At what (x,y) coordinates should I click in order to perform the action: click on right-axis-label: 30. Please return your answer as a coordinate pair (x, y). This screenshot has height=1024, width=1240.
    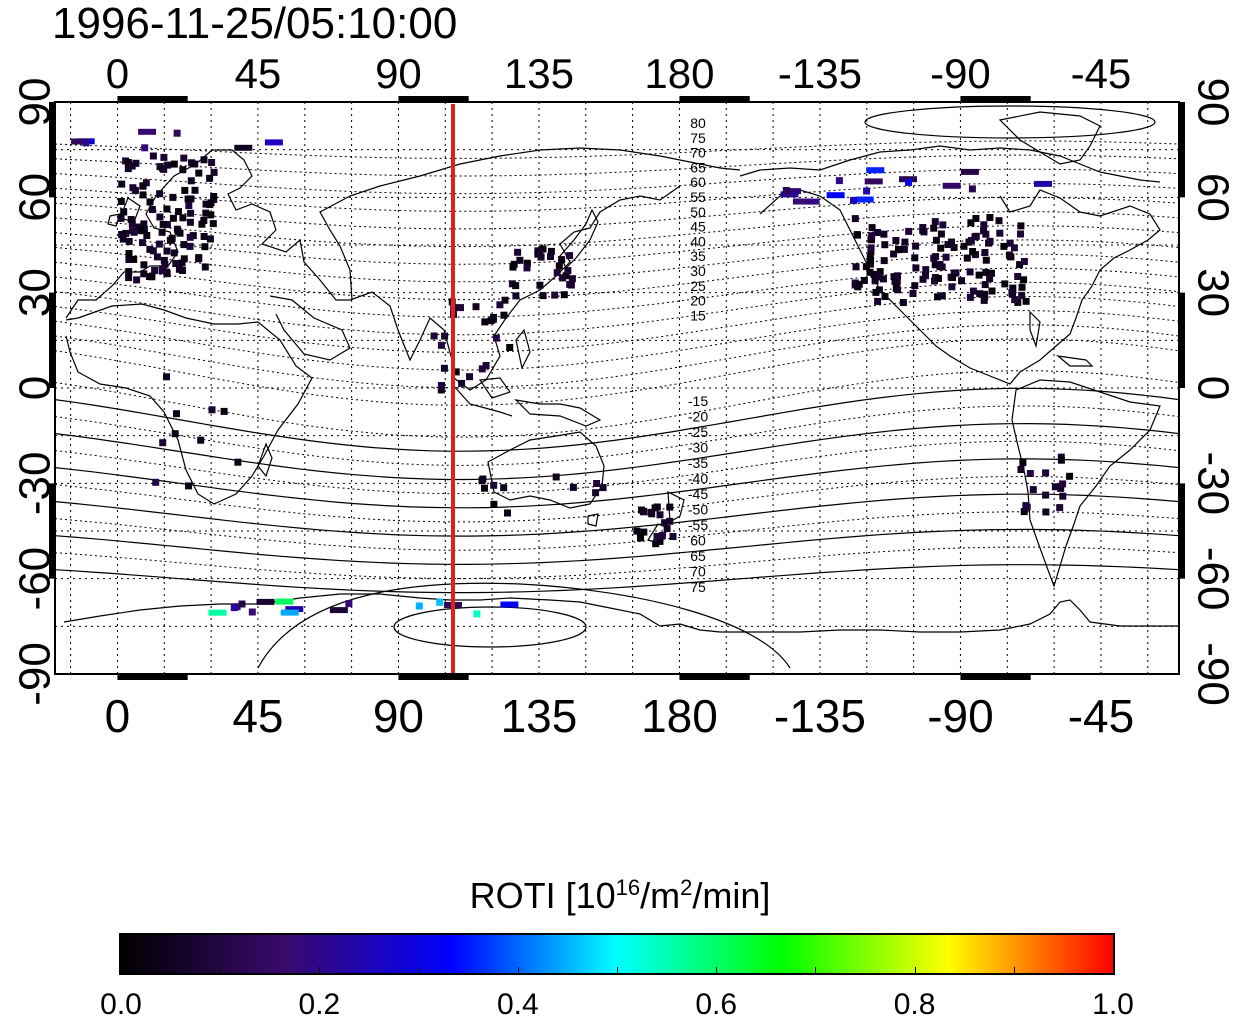
    Looking at the image, I should click on (1212, 292).